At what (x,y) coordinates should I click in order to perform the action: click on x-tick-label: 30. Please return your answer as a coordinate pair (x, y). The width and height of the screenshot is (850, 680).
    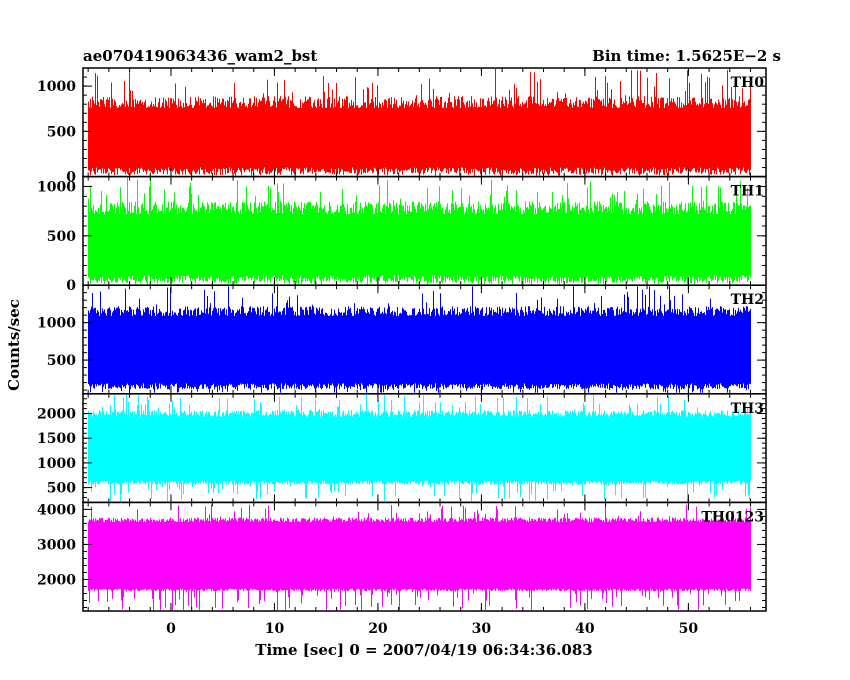
    Looking at the image, I should click on (482, 629).